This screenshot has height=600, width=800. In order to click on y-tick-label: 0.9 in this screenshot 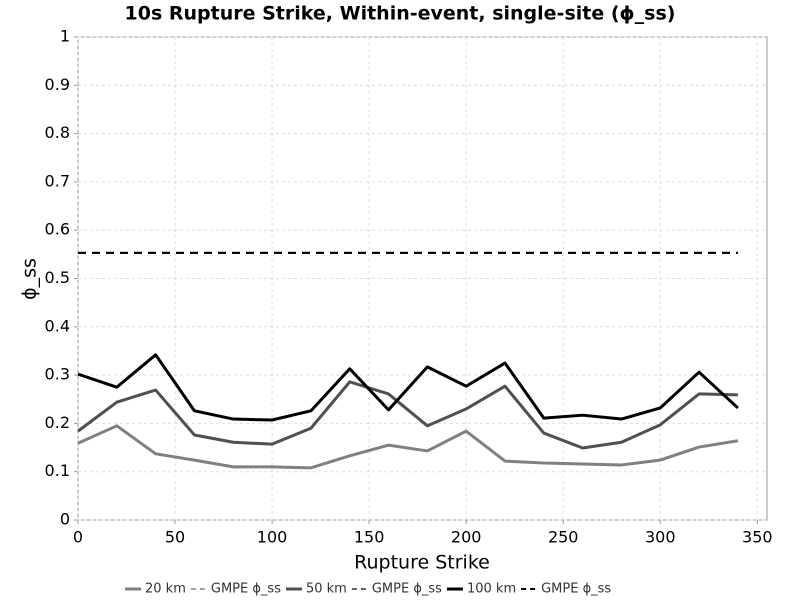, I will do `click(57, 84)`.